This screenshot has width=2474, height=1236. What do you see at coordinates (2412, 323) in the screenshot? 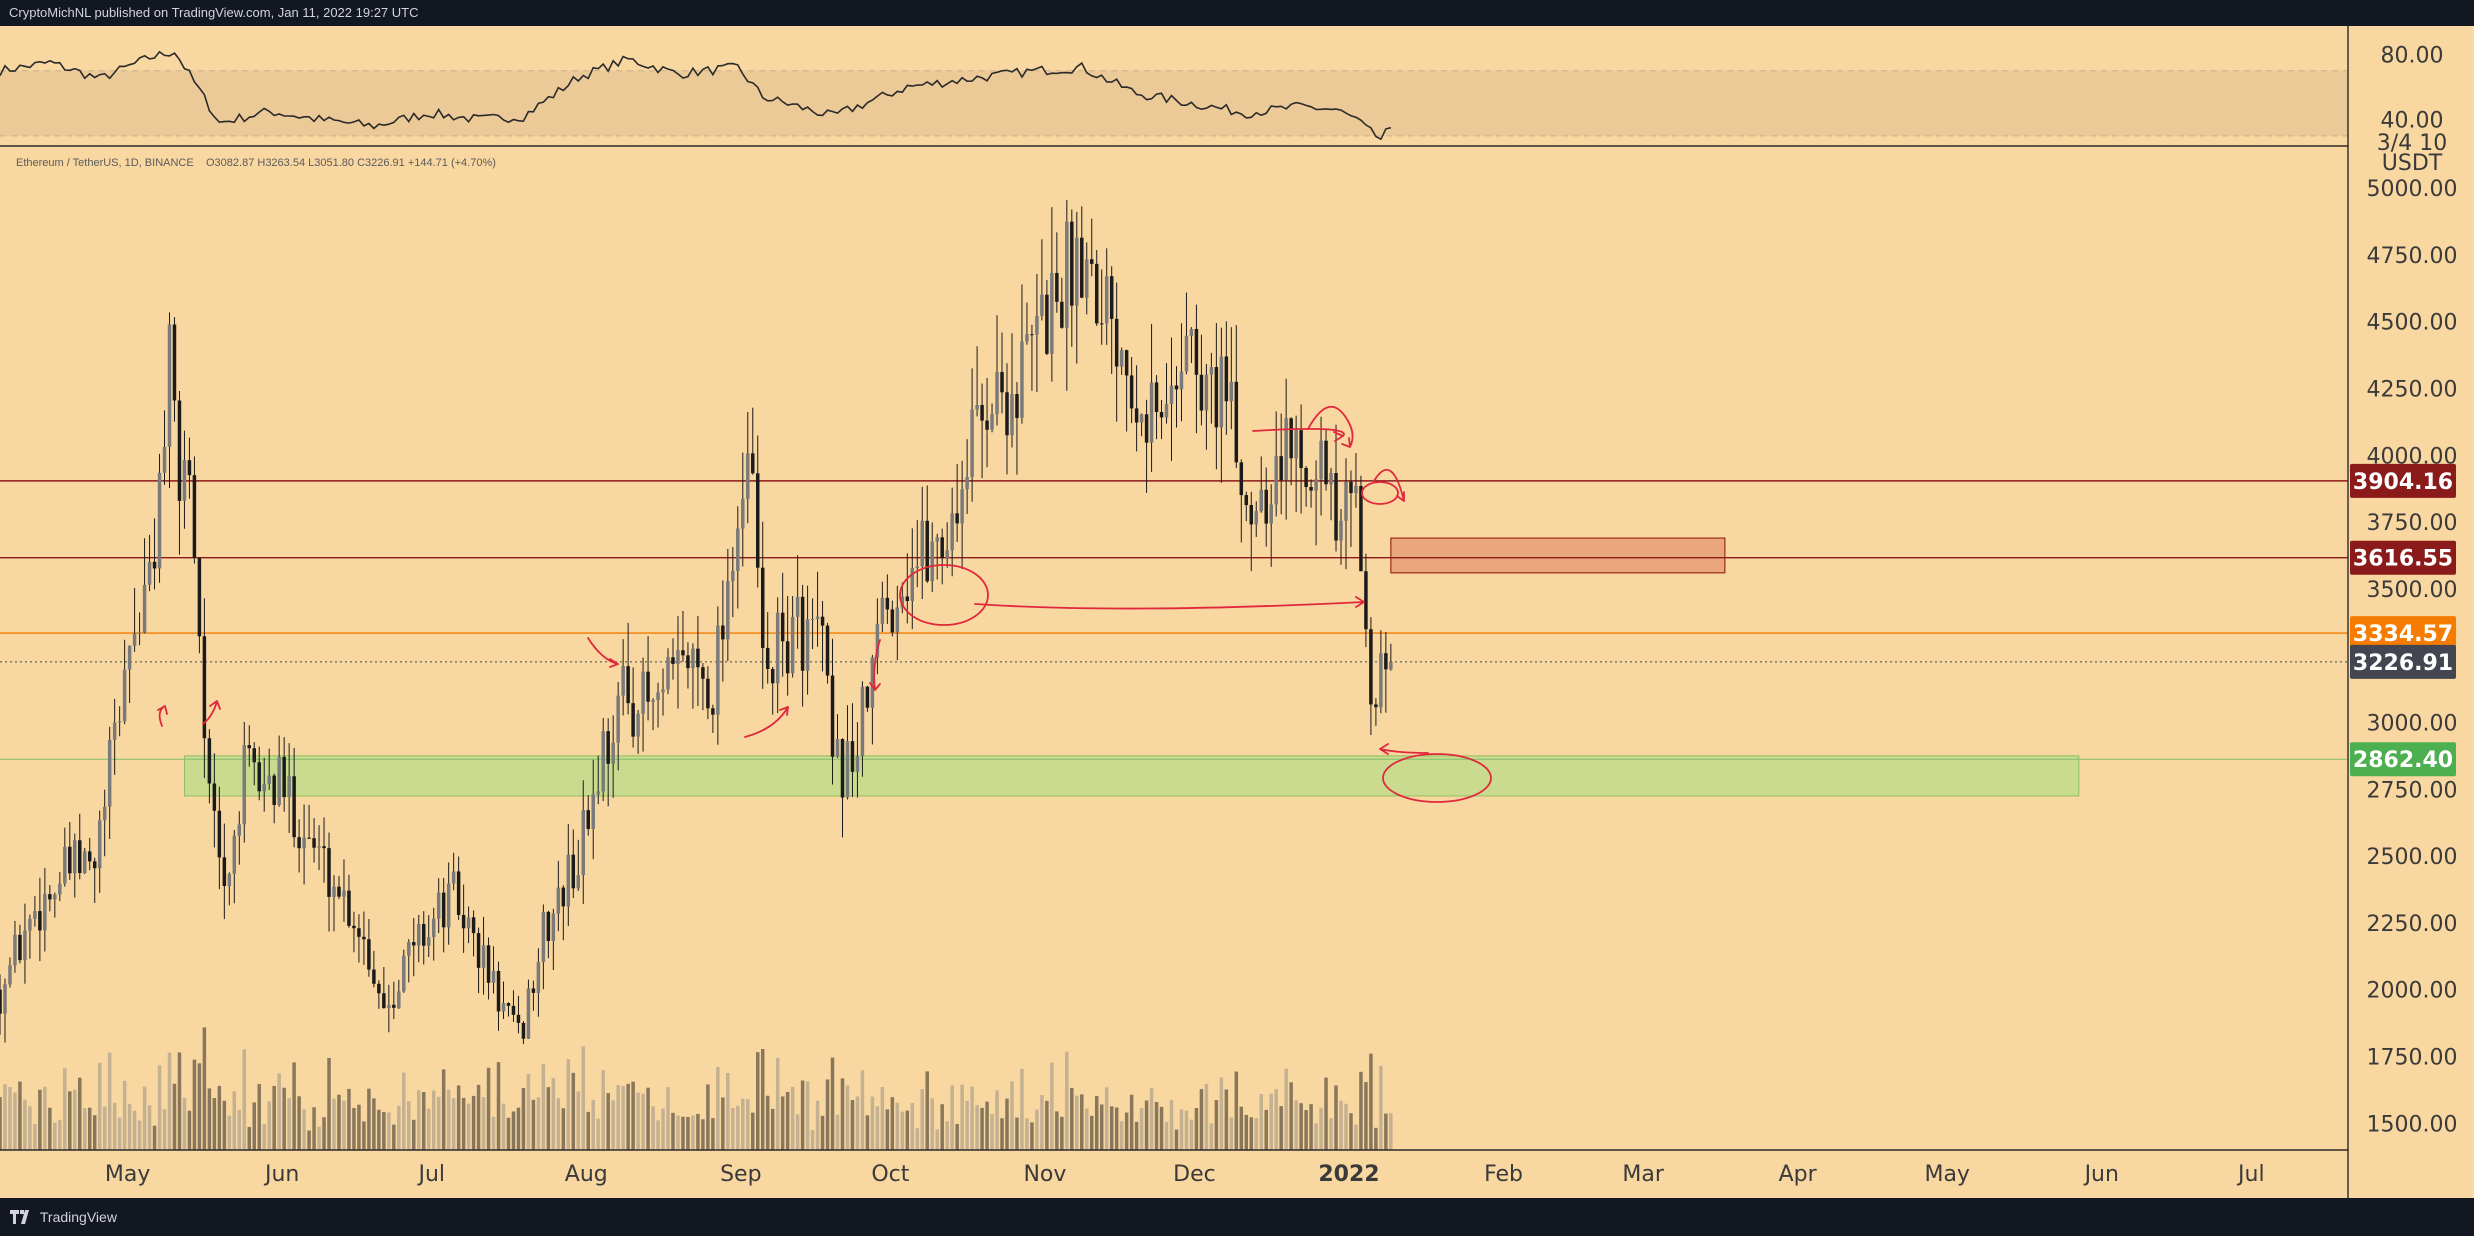
I see `price-tick-label: 4500.00` at bounding box center [2412, 323].